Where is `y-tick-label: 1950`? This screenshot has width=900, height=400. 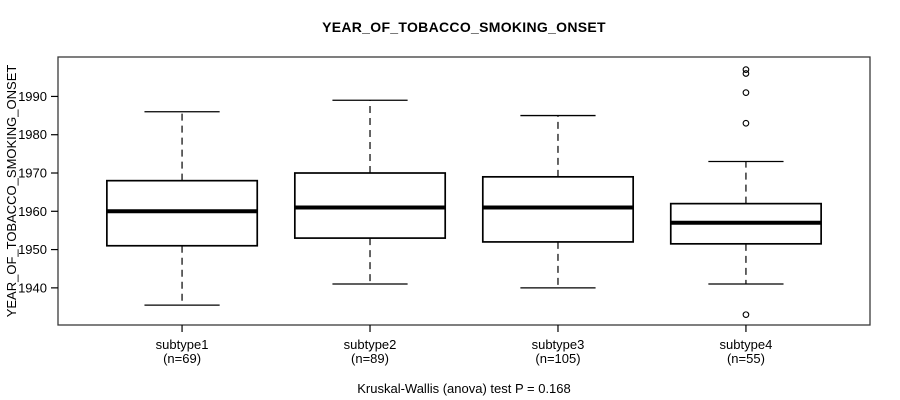 y-tick-label: 1950 is located at coordinates (32, 249).